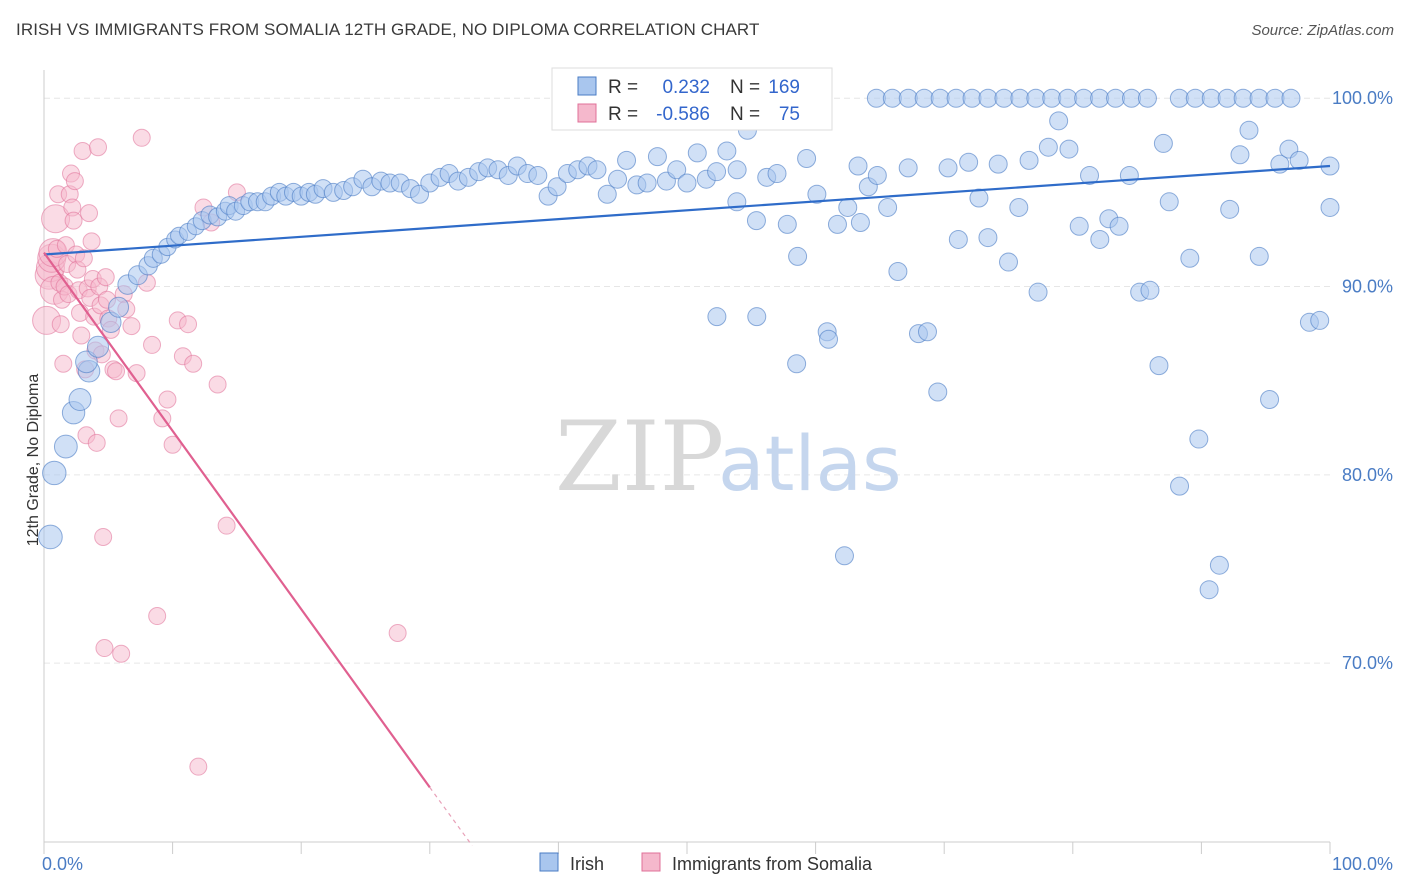  I want to click on legend-r-value: -0.586, so click(683, 114).